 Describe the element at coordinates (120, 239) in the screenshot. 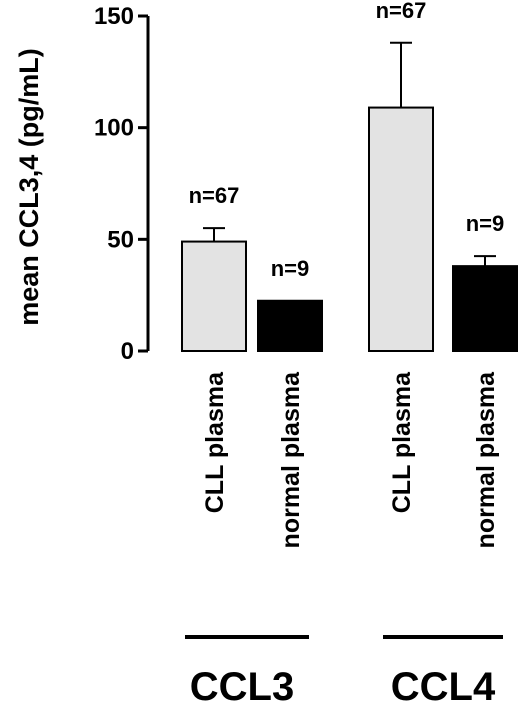

I see `y-tick-label: 50` at that location.